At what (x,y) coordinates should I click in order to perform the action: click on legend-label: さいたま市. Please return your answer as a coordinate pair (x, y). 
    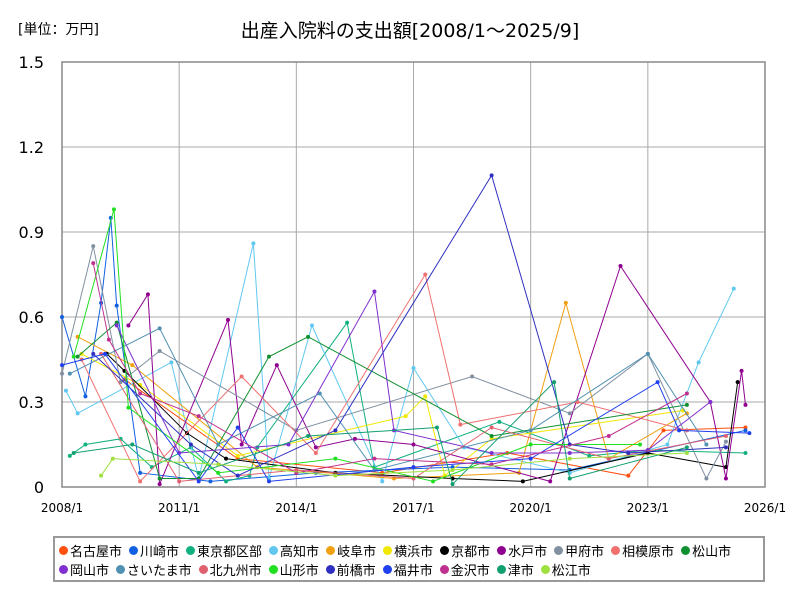
    Looking at the image, I should click on (159, 571).